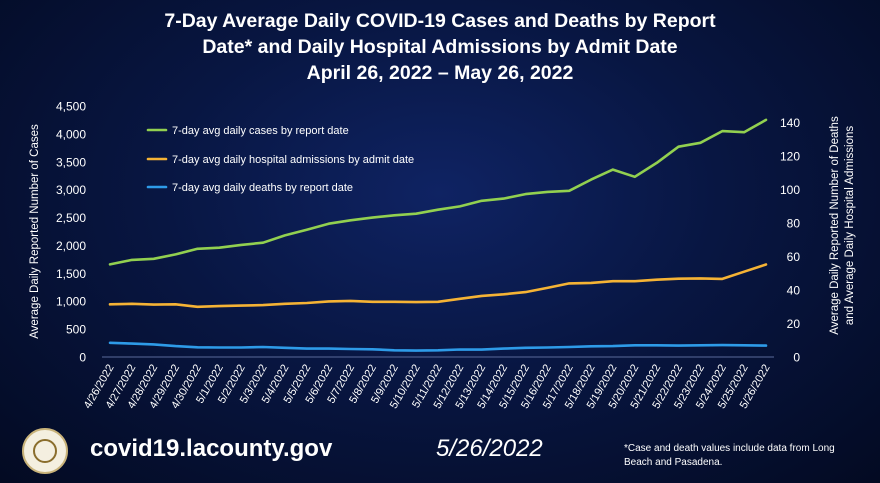 The image size is (880, 483). I want to click on y-right-tick-label: 100, so click(790, 190).